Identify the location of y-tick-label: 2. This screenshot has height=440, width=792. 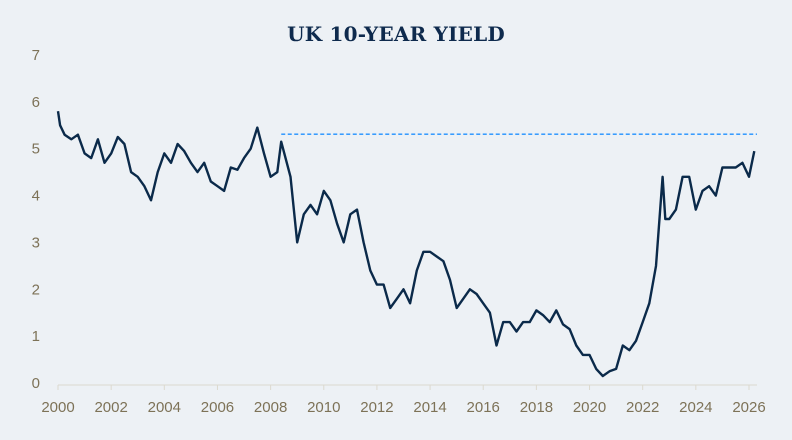
(36, 289).